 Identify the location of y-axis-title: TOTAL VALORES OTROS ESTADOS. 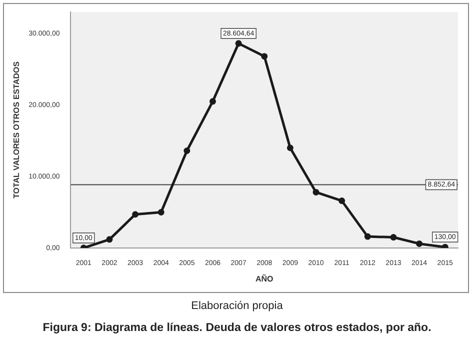
(17, 129).